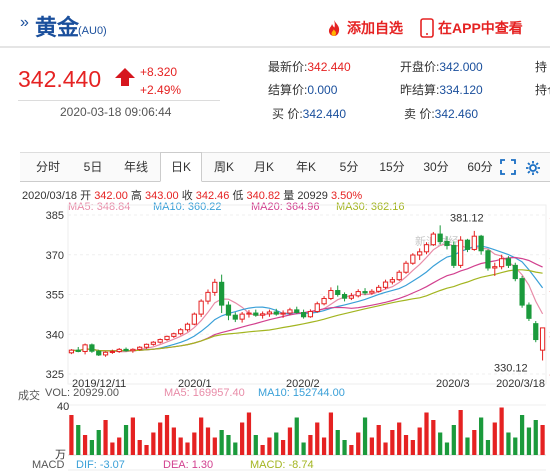  Describe the element at coordinates (480, 167) in the screenshot. I see `tab-60min: 60分` at that location.